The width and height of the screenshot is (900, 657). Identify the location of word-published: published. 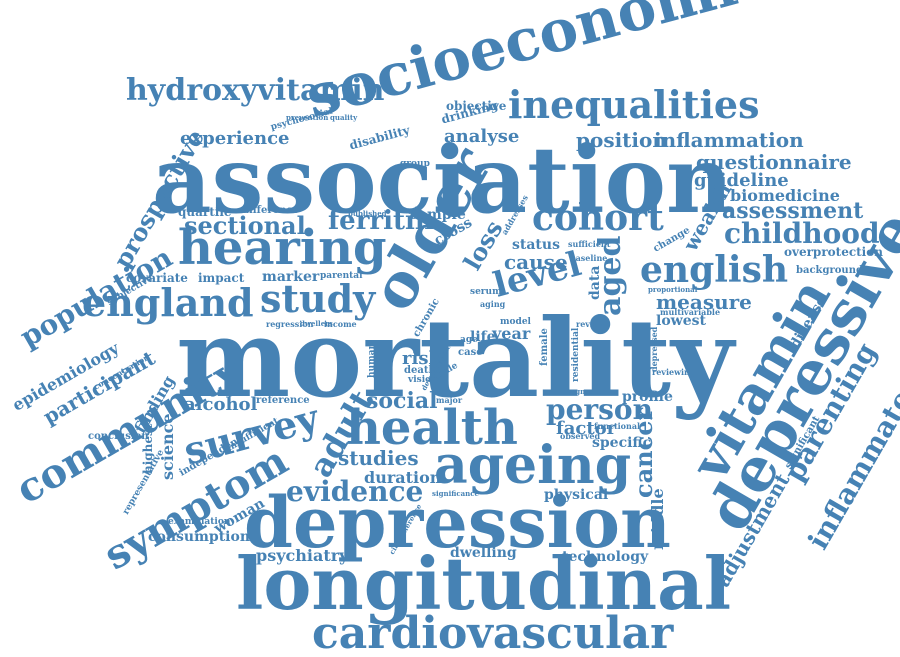
(367, 213).